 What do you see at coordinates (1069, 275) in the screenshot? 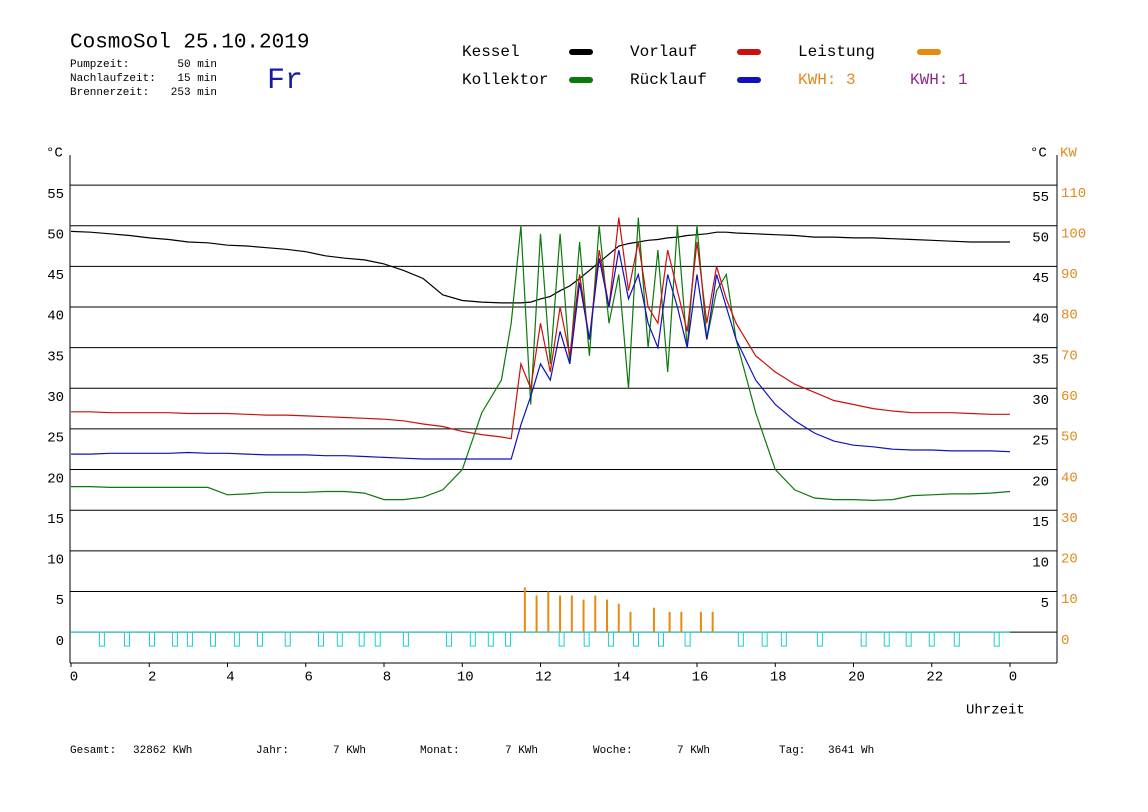
I see `y2-tick-label: 90` at bounding box center [1069, 275].